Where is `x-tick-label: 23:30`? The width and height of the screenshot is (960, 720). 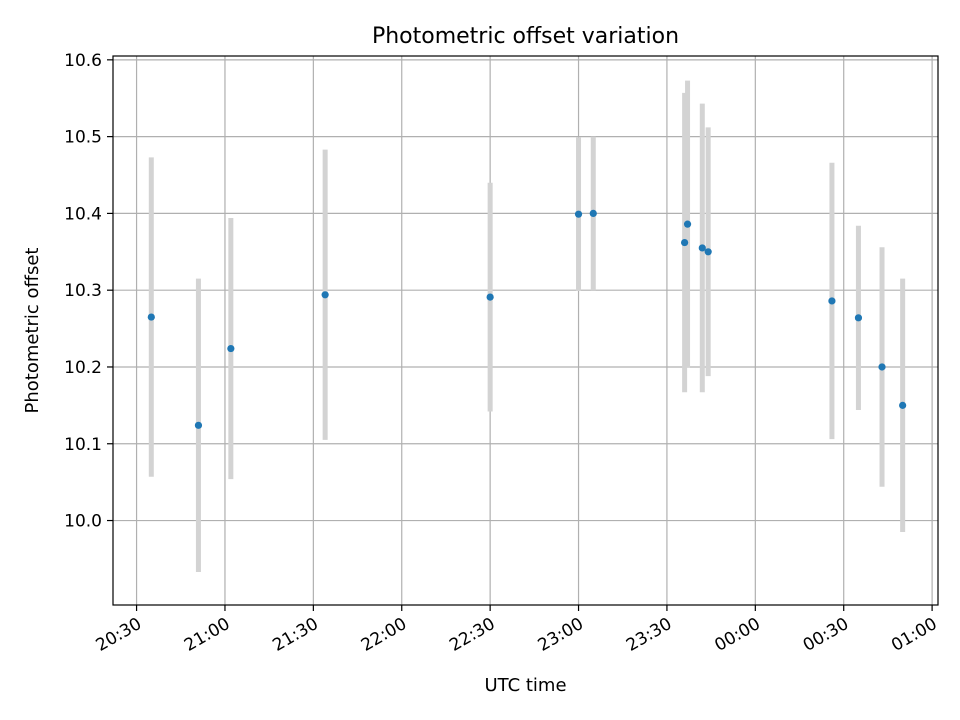 x-tick-label: 23:30 is located at coordinates (649, 635).